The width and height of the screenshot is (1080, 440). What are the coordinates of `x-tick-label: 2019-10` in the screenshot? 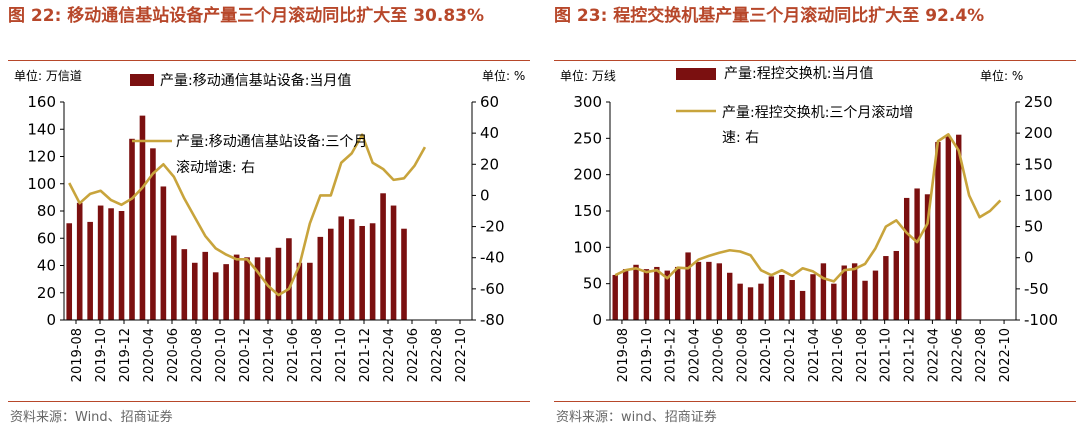 It's located at (647, 355).